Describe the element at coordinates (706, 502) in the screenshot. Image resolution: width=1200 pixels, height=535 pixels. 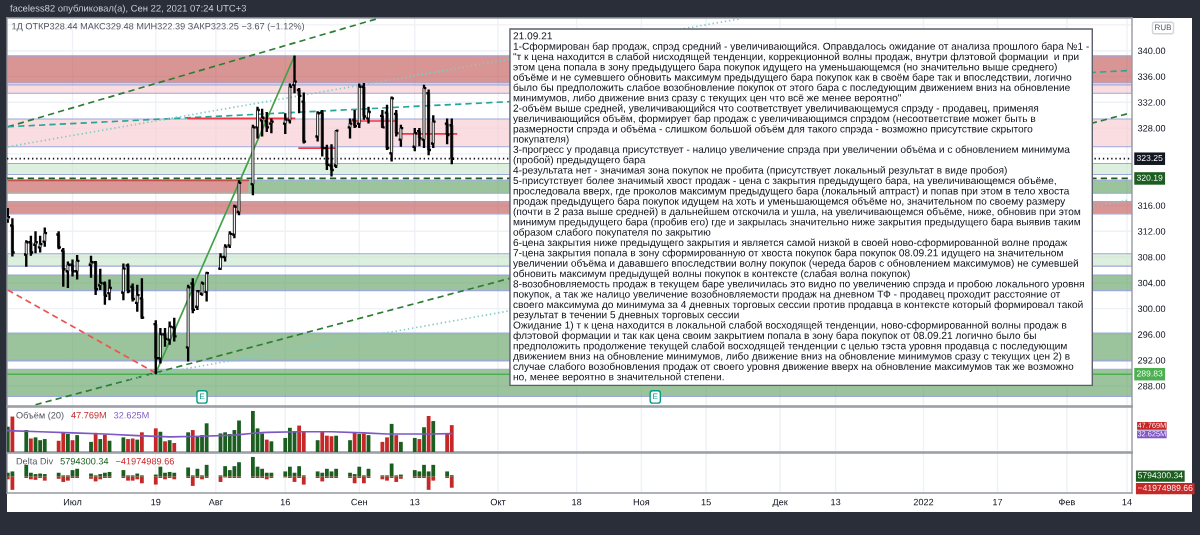
I see `x-tick-label: 15` at that location.